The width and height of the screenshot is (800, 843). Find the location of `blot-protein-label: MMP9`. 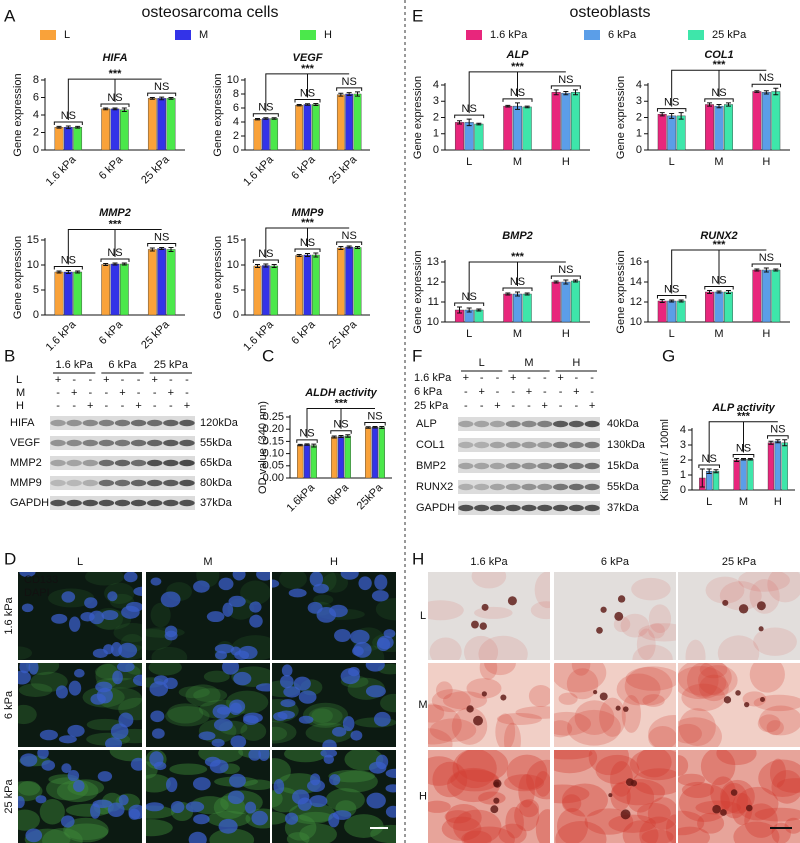

blot-protein-label: MMP9 is located at coordinates (26, 483).